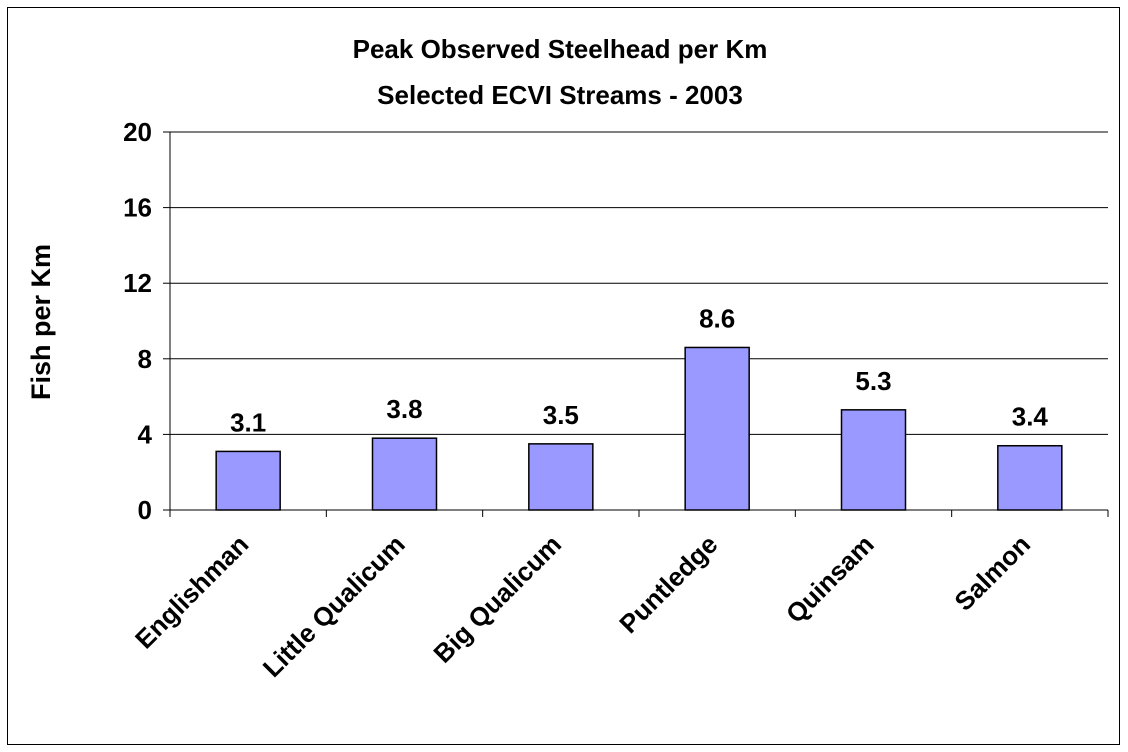  What do you see at coordinates (873, 381) in the screenshot?
I see `data-label: 5.3` at bounding box center [873, 381].